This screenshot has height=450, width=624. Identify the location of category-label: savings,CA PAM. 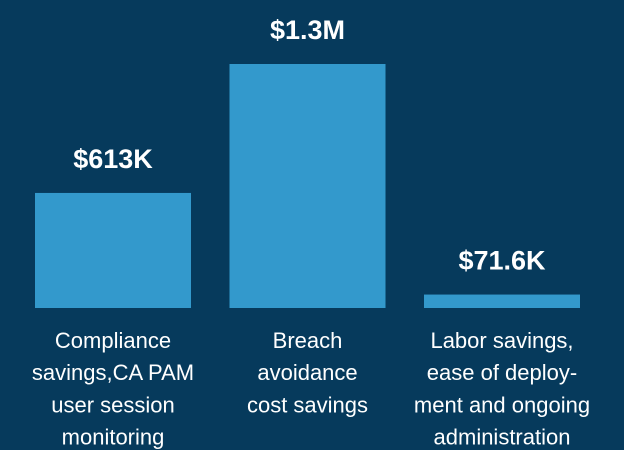
(113, 372).